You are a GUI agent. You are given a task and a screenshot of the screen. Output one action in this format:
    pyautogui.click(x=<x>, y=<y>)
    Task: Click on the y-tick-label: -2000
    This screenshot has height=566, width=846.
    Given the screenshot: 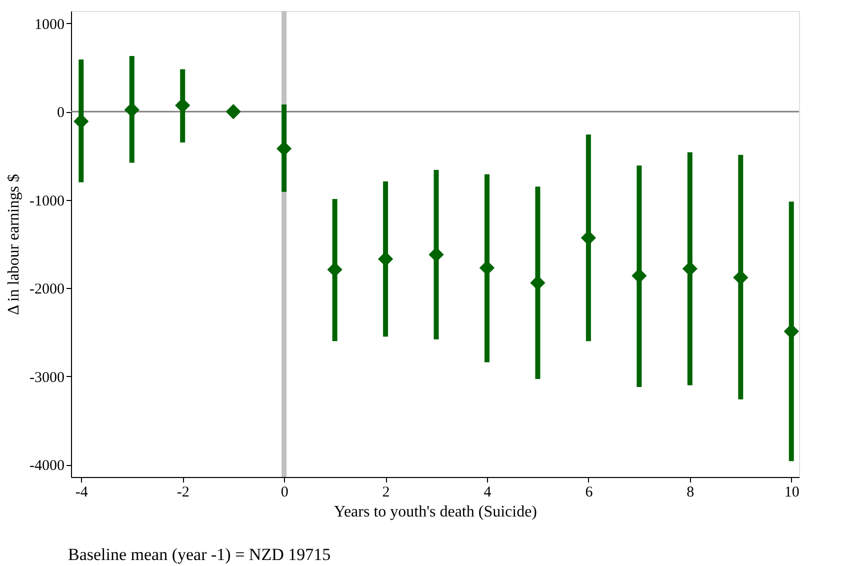 What is the action you would take?
    pyautogui.click(x=47, y=290)
    